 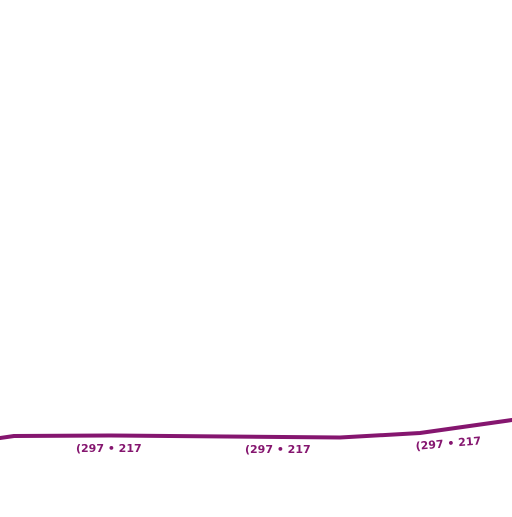 What do you see at coordinates (256, 429) in the screenshot?
I see `route-line` at bounding box center [256, 429].